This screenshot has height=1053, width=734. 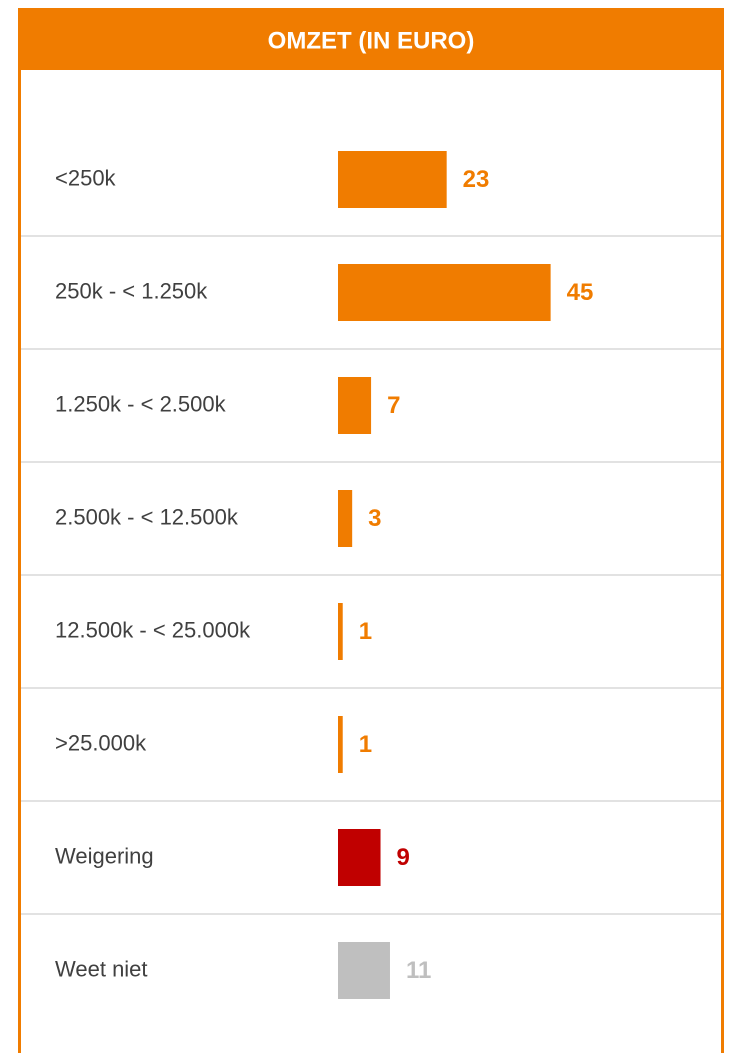 I want to click on value-label: 3, so click(x=374, y=518).